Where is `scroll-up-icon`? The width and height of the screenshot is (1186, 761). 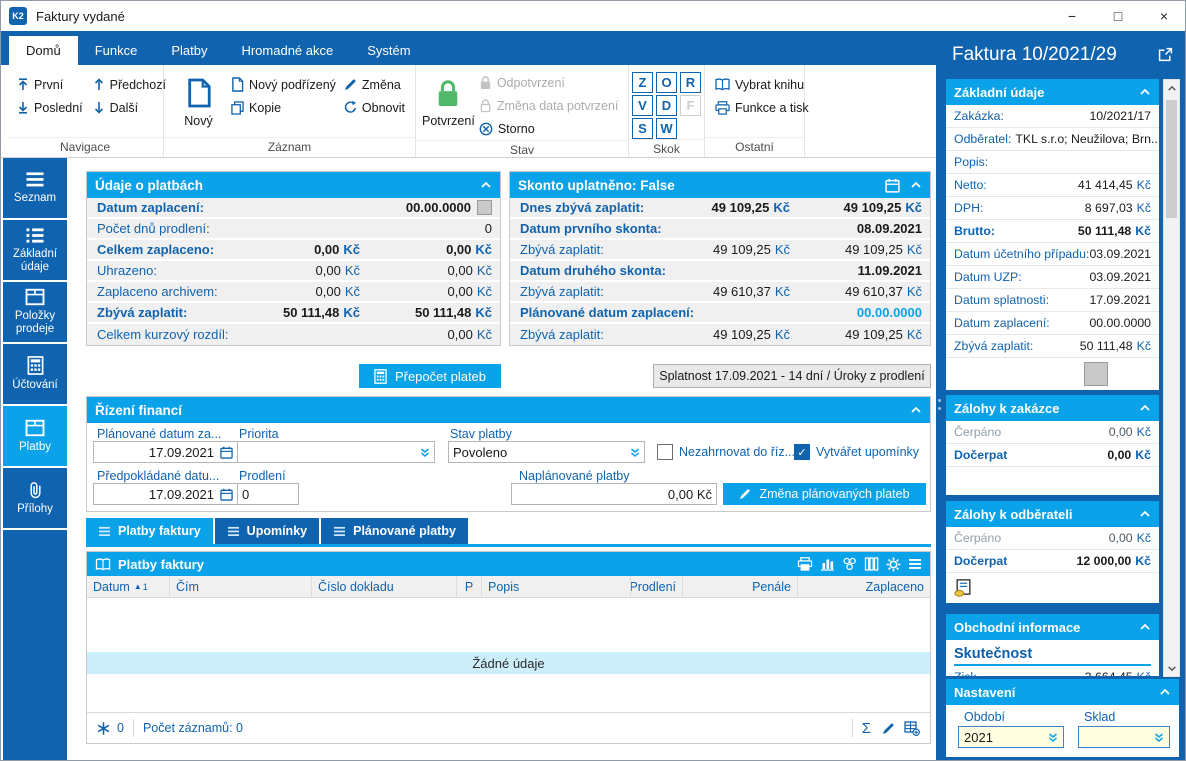 scroll-up-icon is located at coordinates (1171, 88).